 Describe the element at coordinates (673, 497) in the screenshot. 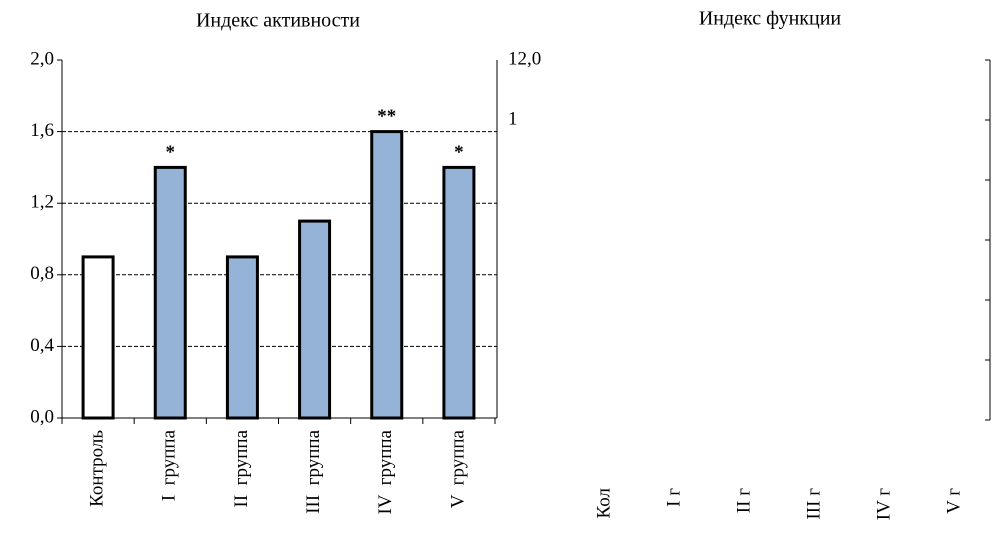

I see `x-tick-label: I г` at that location.